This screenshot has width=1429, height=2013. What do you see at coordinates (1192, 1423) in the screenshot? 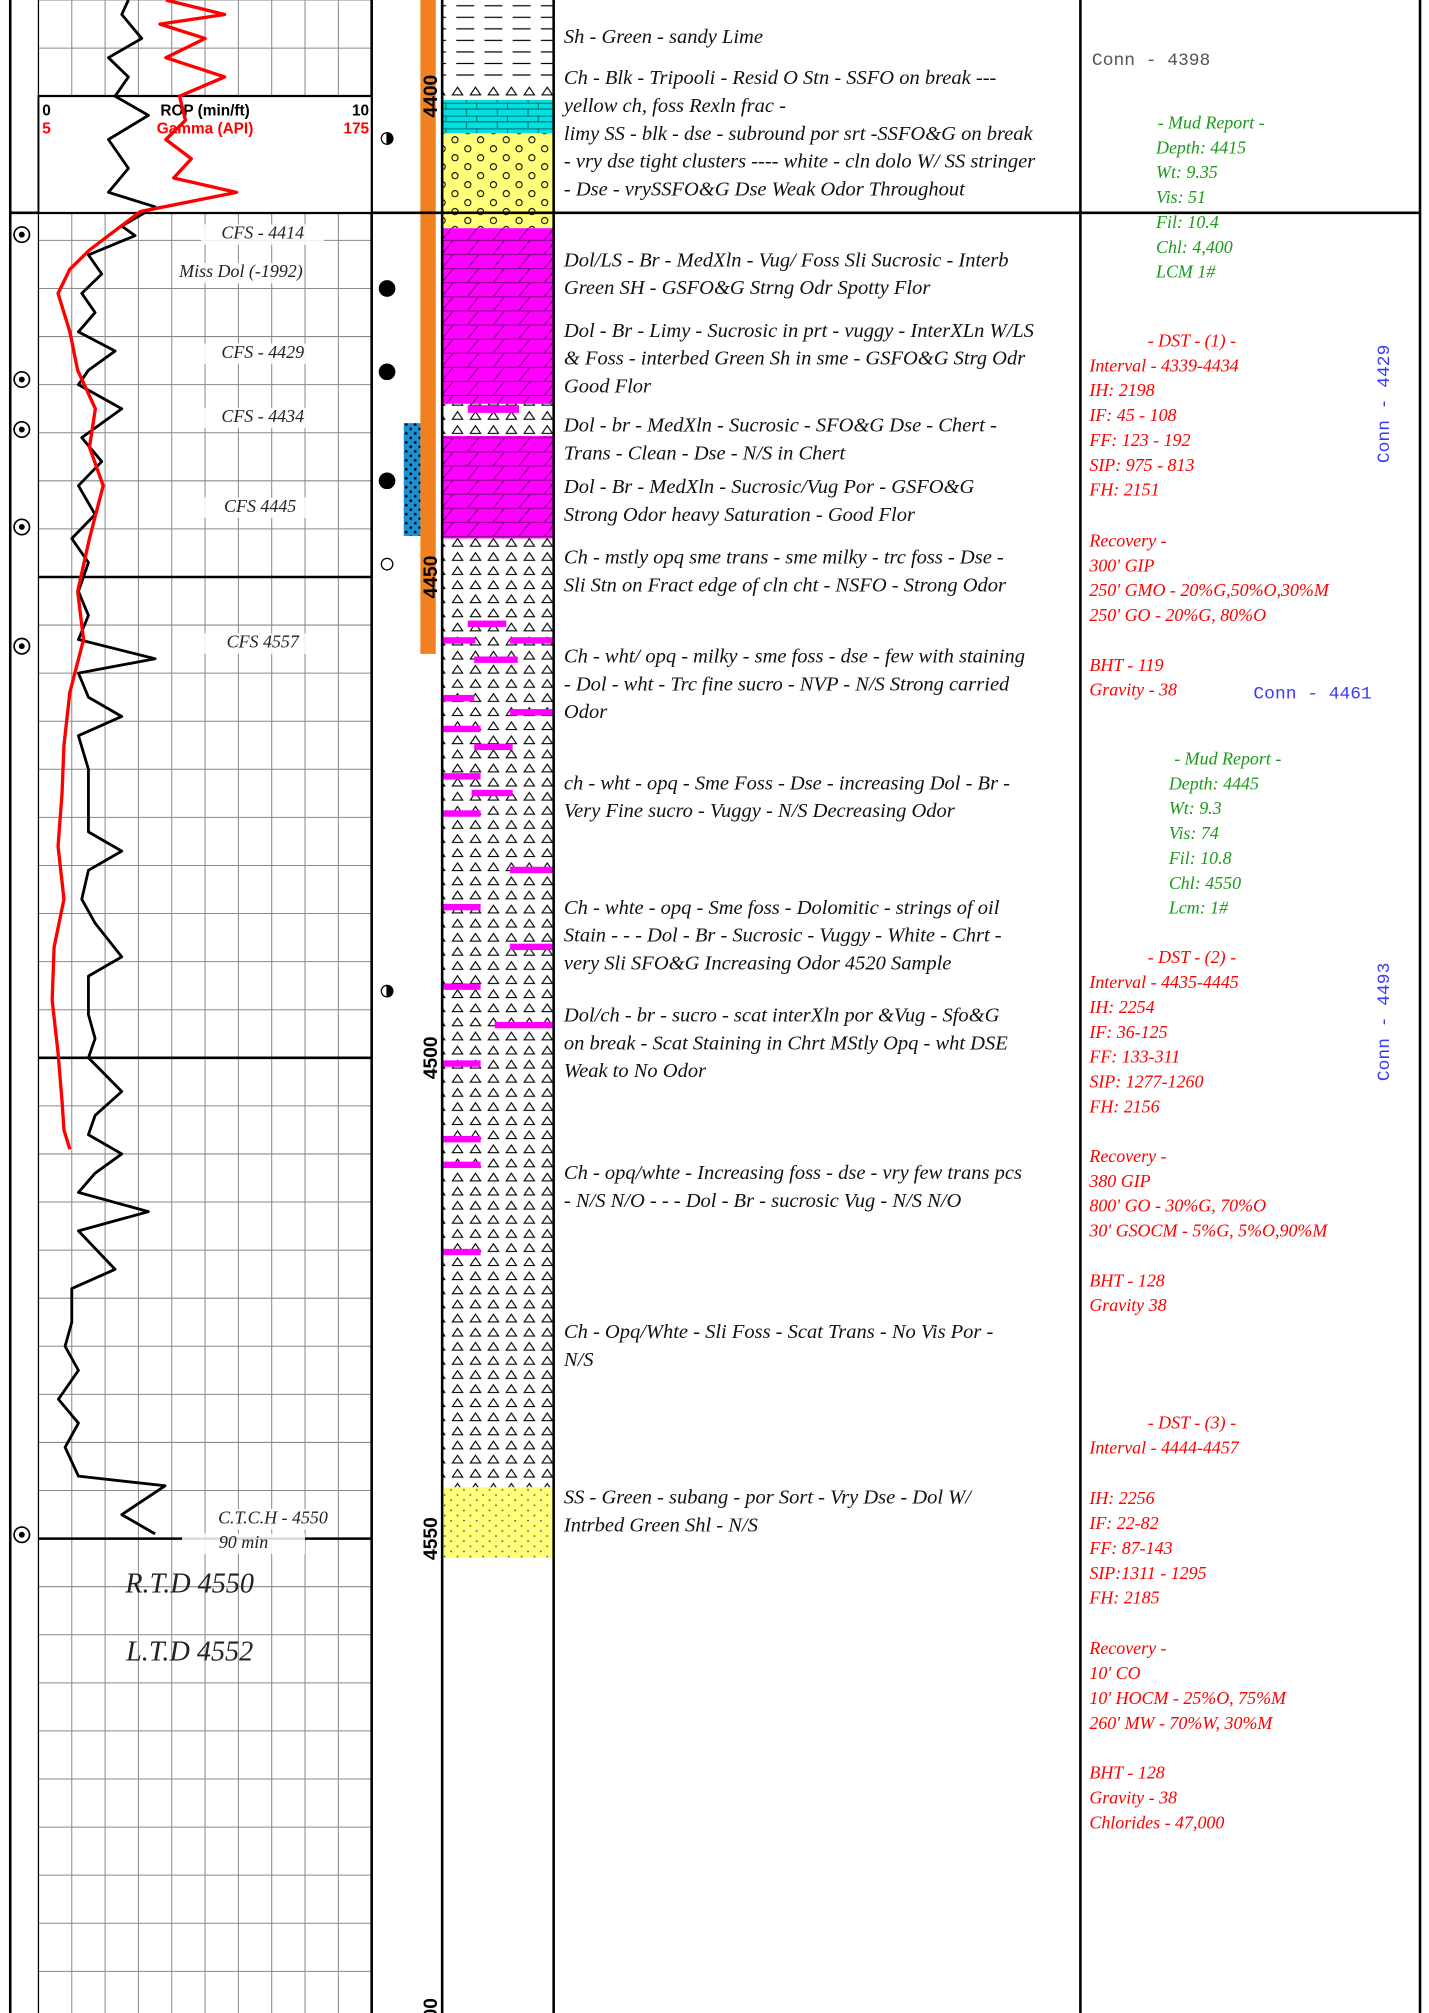
I see `remark-line: - DST - (3) -` at bounding box center [1192, 1423].